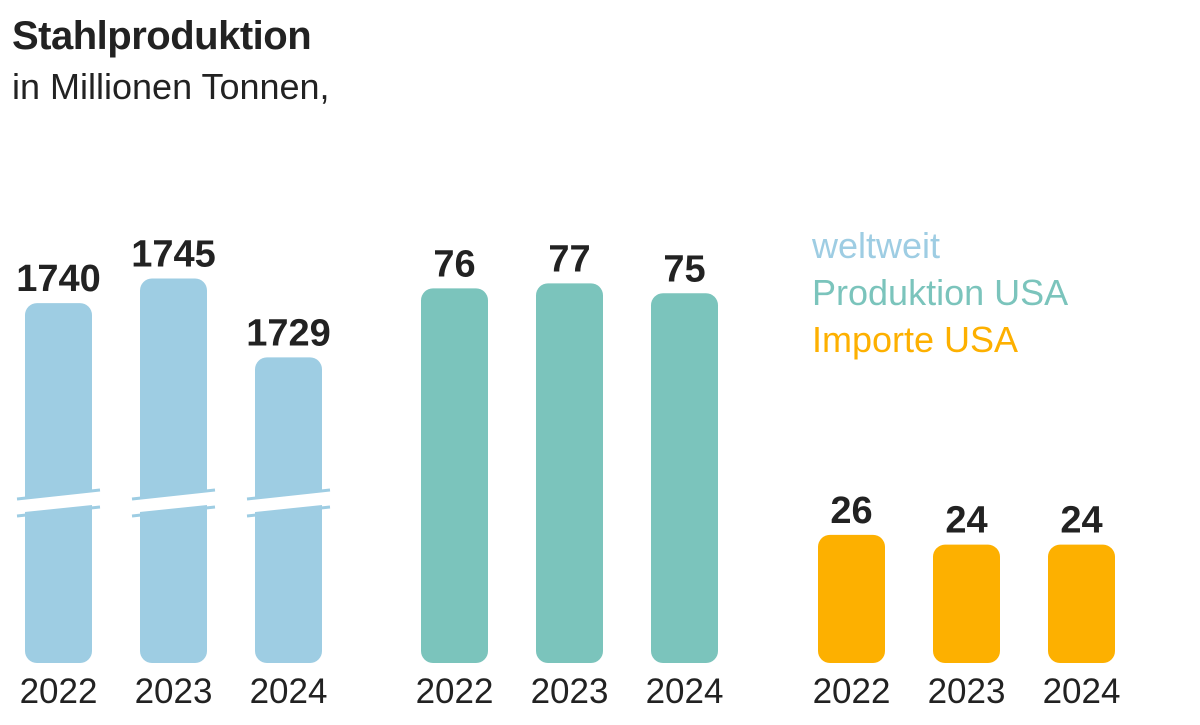 The image size is (1200, 725). What do you see at coordinates (851, 511) in the screenshot?
I see `data-label: 26` at bounding box center [851, 511].